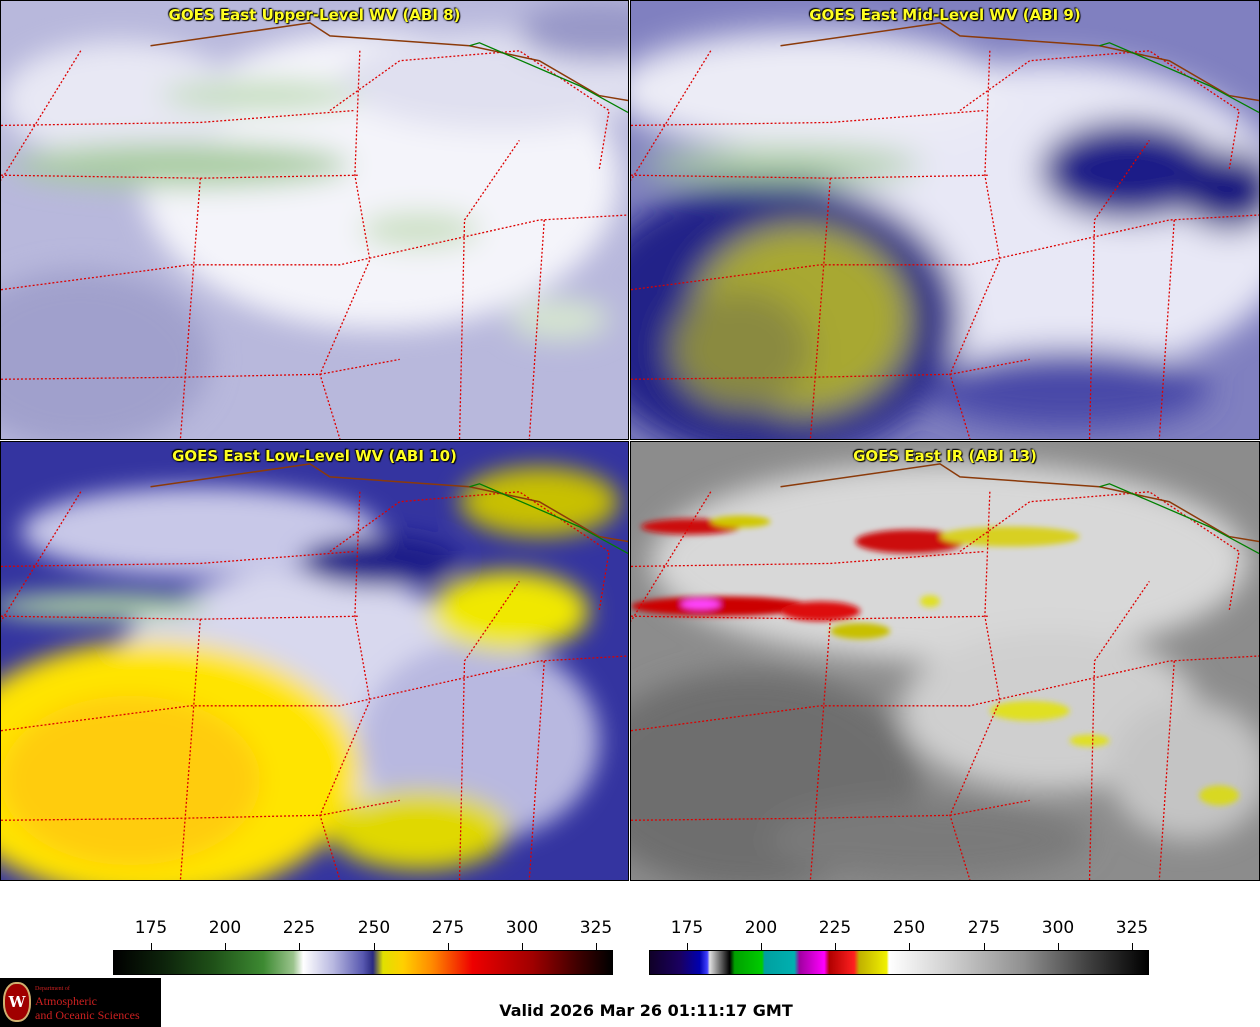 The height and width of the screenshot is (1027, 1260). Describe the element at coordinates (687, 928) in the screenshot. I see `colorbar-right-tick: 175` at that location.